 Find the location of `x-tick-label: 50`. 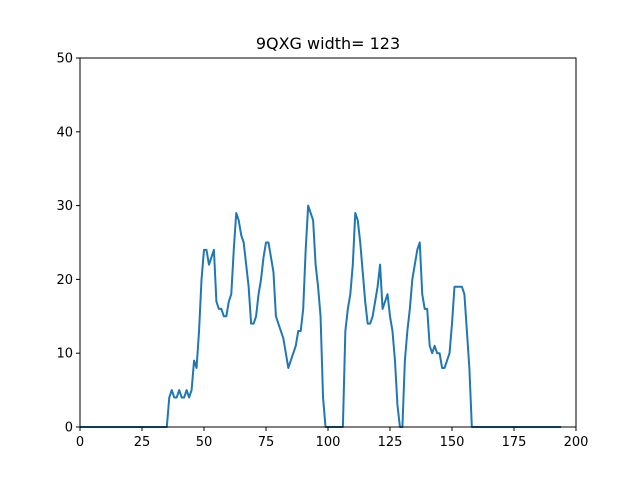

x-tick-label: 50 is located at coordinates (204, 442).